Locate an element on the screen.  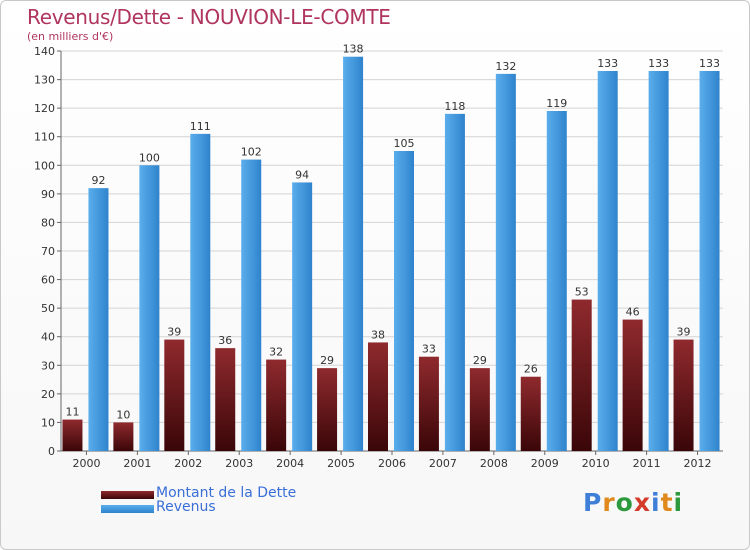
x-tick-label: 2006 is located at coordinates (392, 463).